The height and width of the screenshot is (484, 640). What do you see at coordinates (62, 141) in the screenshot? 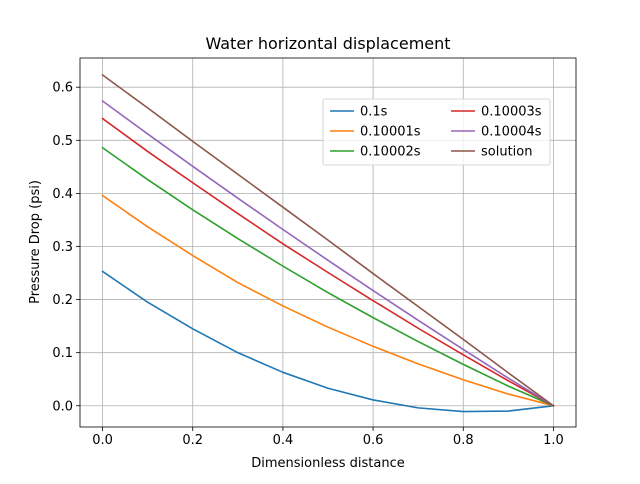
I see `y-tick-label: 0.5` at bounding box center [62, 141].